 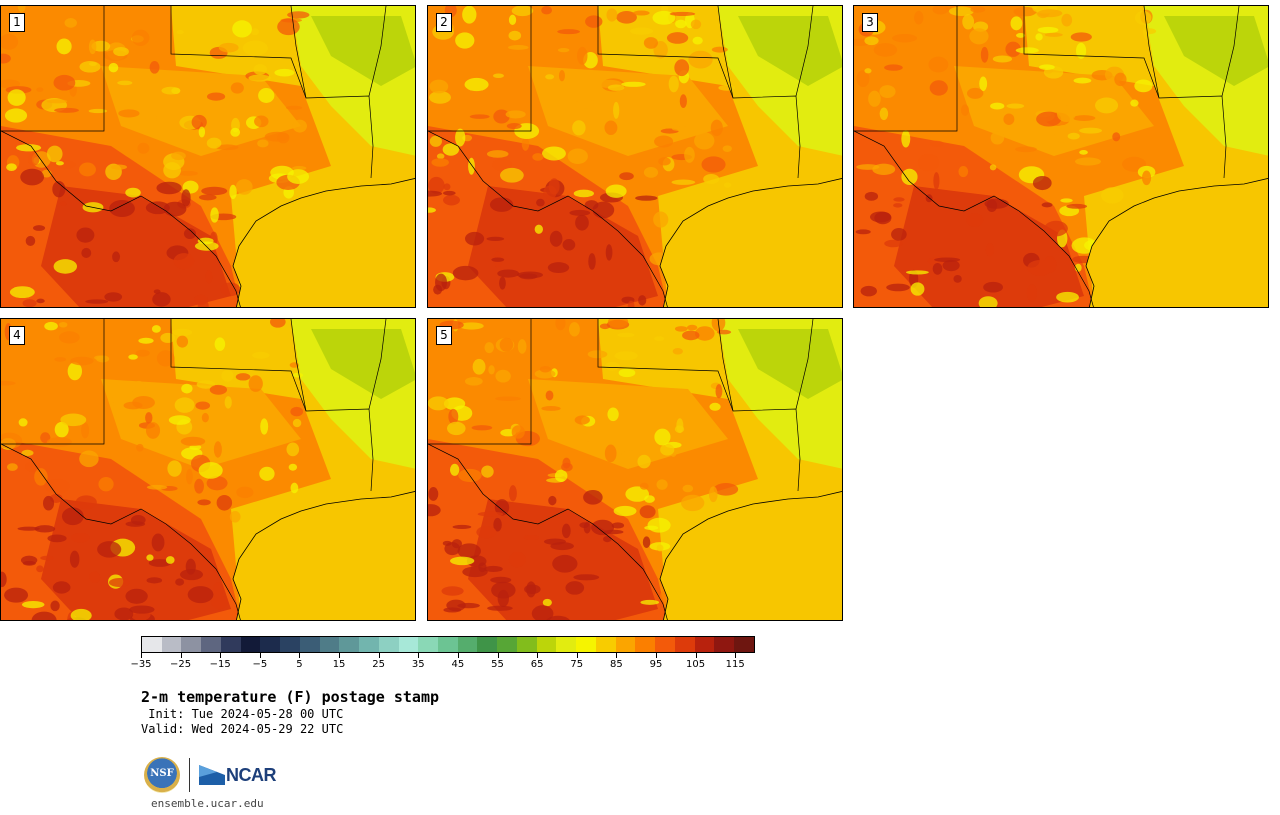 What do you see at coordinates (189, 775) in the screenshot?
I see `logo-divider` at bounding box center [189, 775].